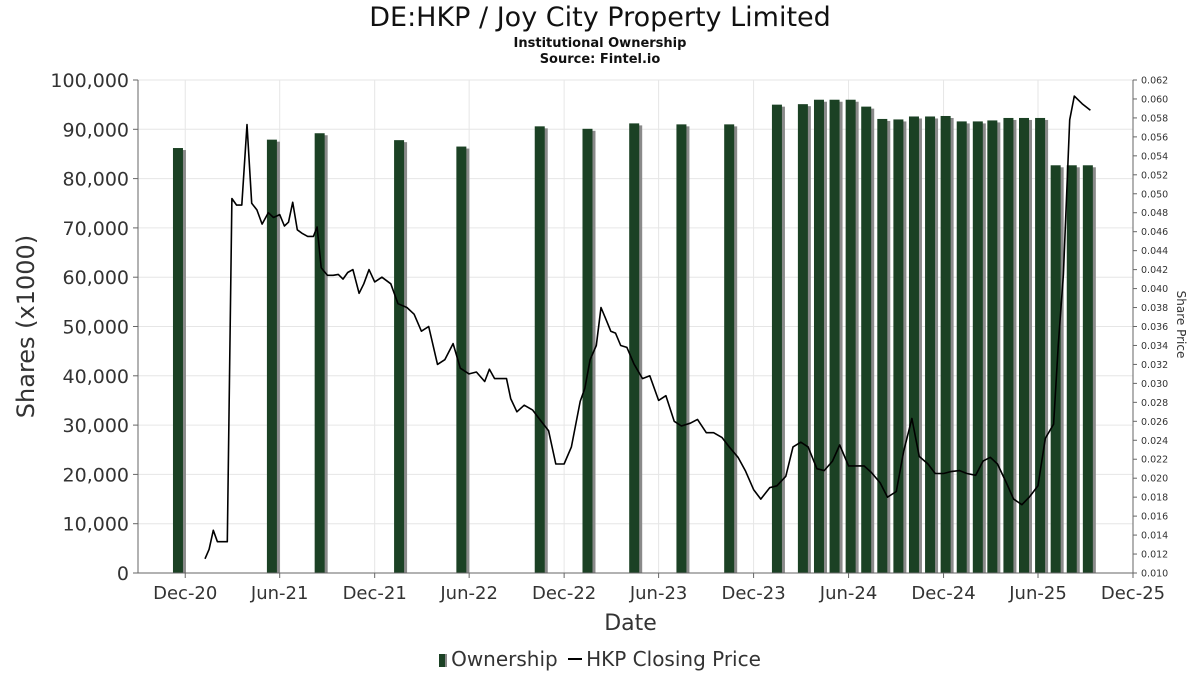 This screenshot has height=675, width=1200. What do you see at coordinates (96, 328) in the screenshot?
I see `y-tick-label: 50,000` at bounding box center [96, 328].